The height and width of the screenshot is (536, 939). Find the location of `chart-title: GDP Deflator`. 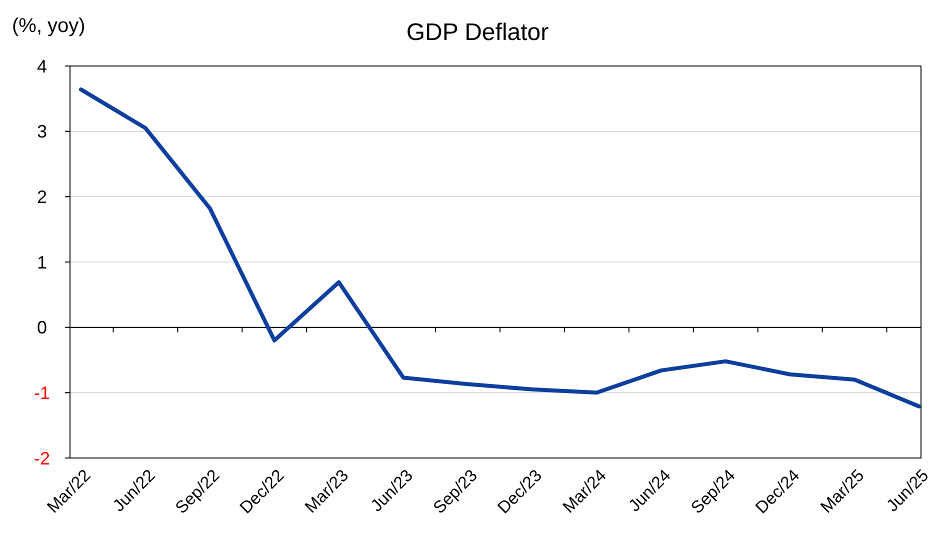

chart-title: GDP Deflator is located at coordinates (477, 32).